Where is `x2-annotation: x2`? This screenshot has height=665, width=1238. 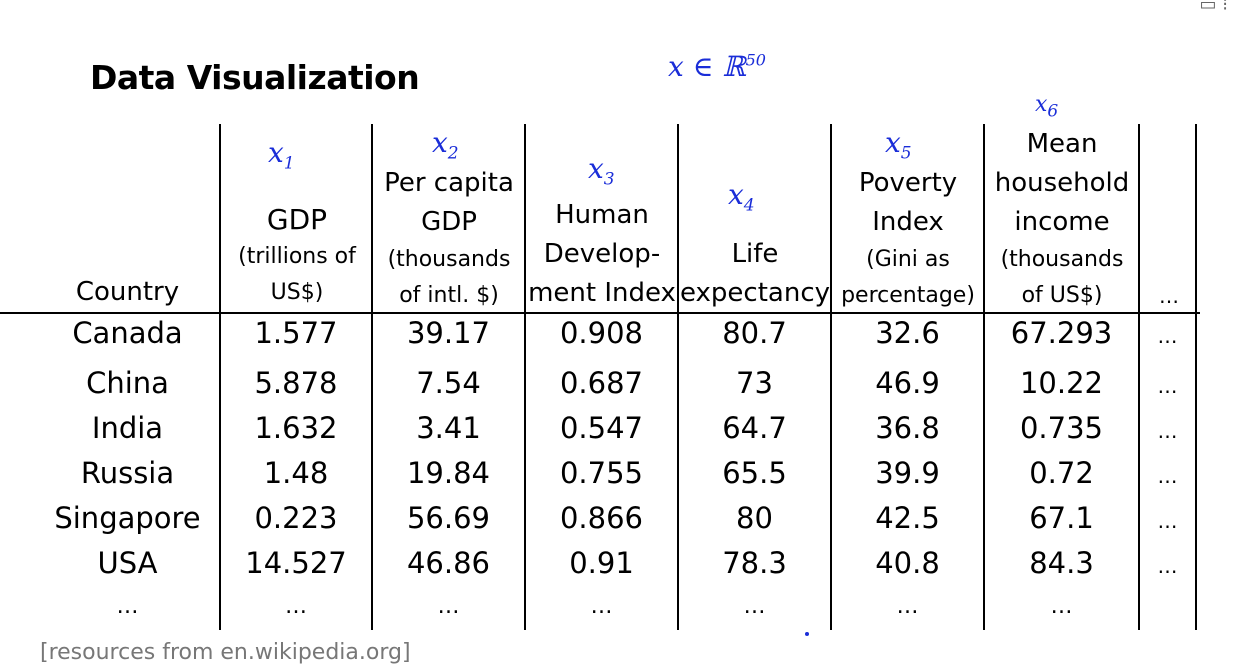
x2-annotation: x2 is located at coordinates (445, 145).